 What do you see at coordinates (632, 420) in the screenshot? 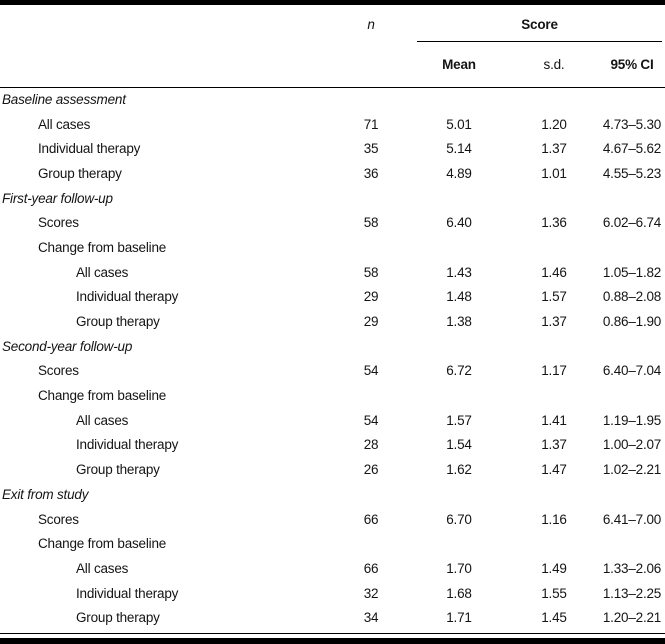
I see `row-ci-value: 1.19–1.95` at bounding box center [632, 420].